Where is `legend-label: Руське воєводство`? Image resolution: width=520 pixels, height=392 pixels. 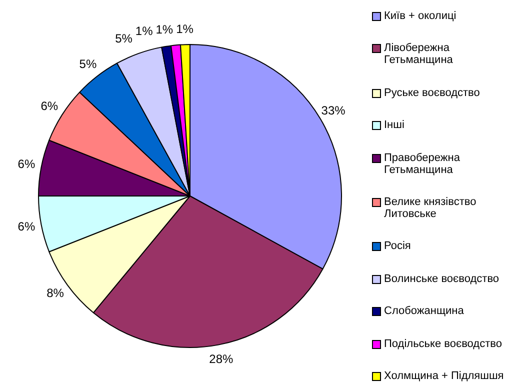 legend-label: Руське воєводство is located at coordinates (432, 92).